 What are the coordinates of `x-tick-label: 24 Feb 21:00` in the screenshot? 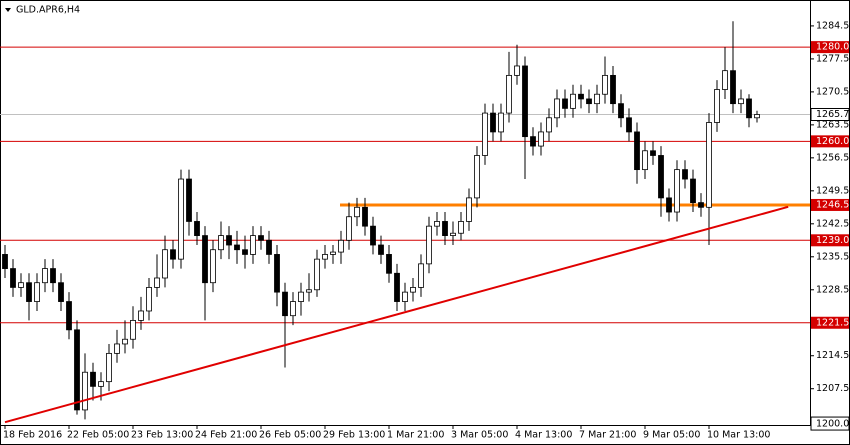 It's located at (226, 435).